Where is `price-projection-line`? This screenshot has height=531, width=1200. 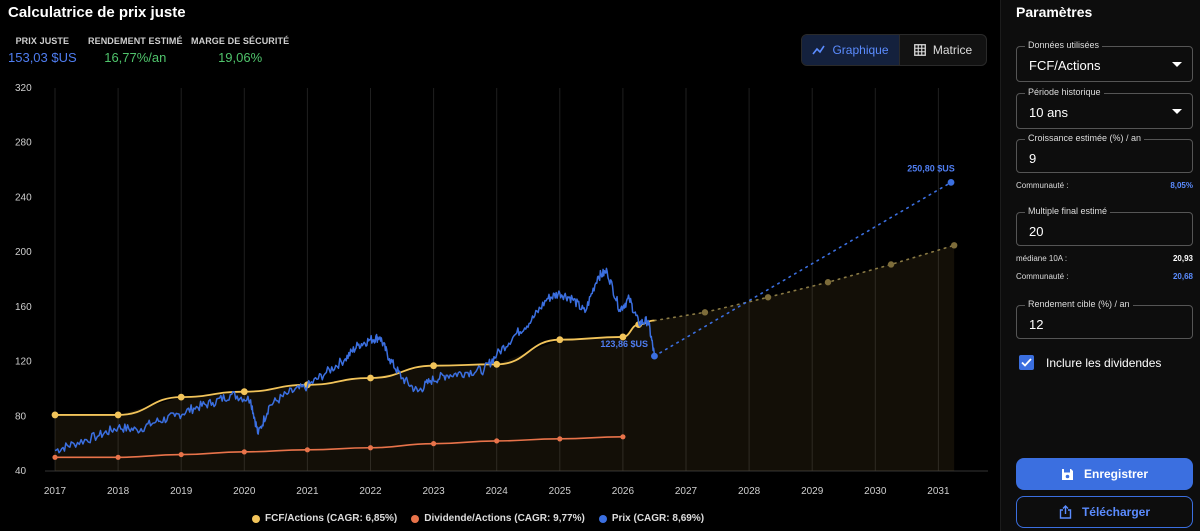
price-projection-line is located at coordinates (802, 269).